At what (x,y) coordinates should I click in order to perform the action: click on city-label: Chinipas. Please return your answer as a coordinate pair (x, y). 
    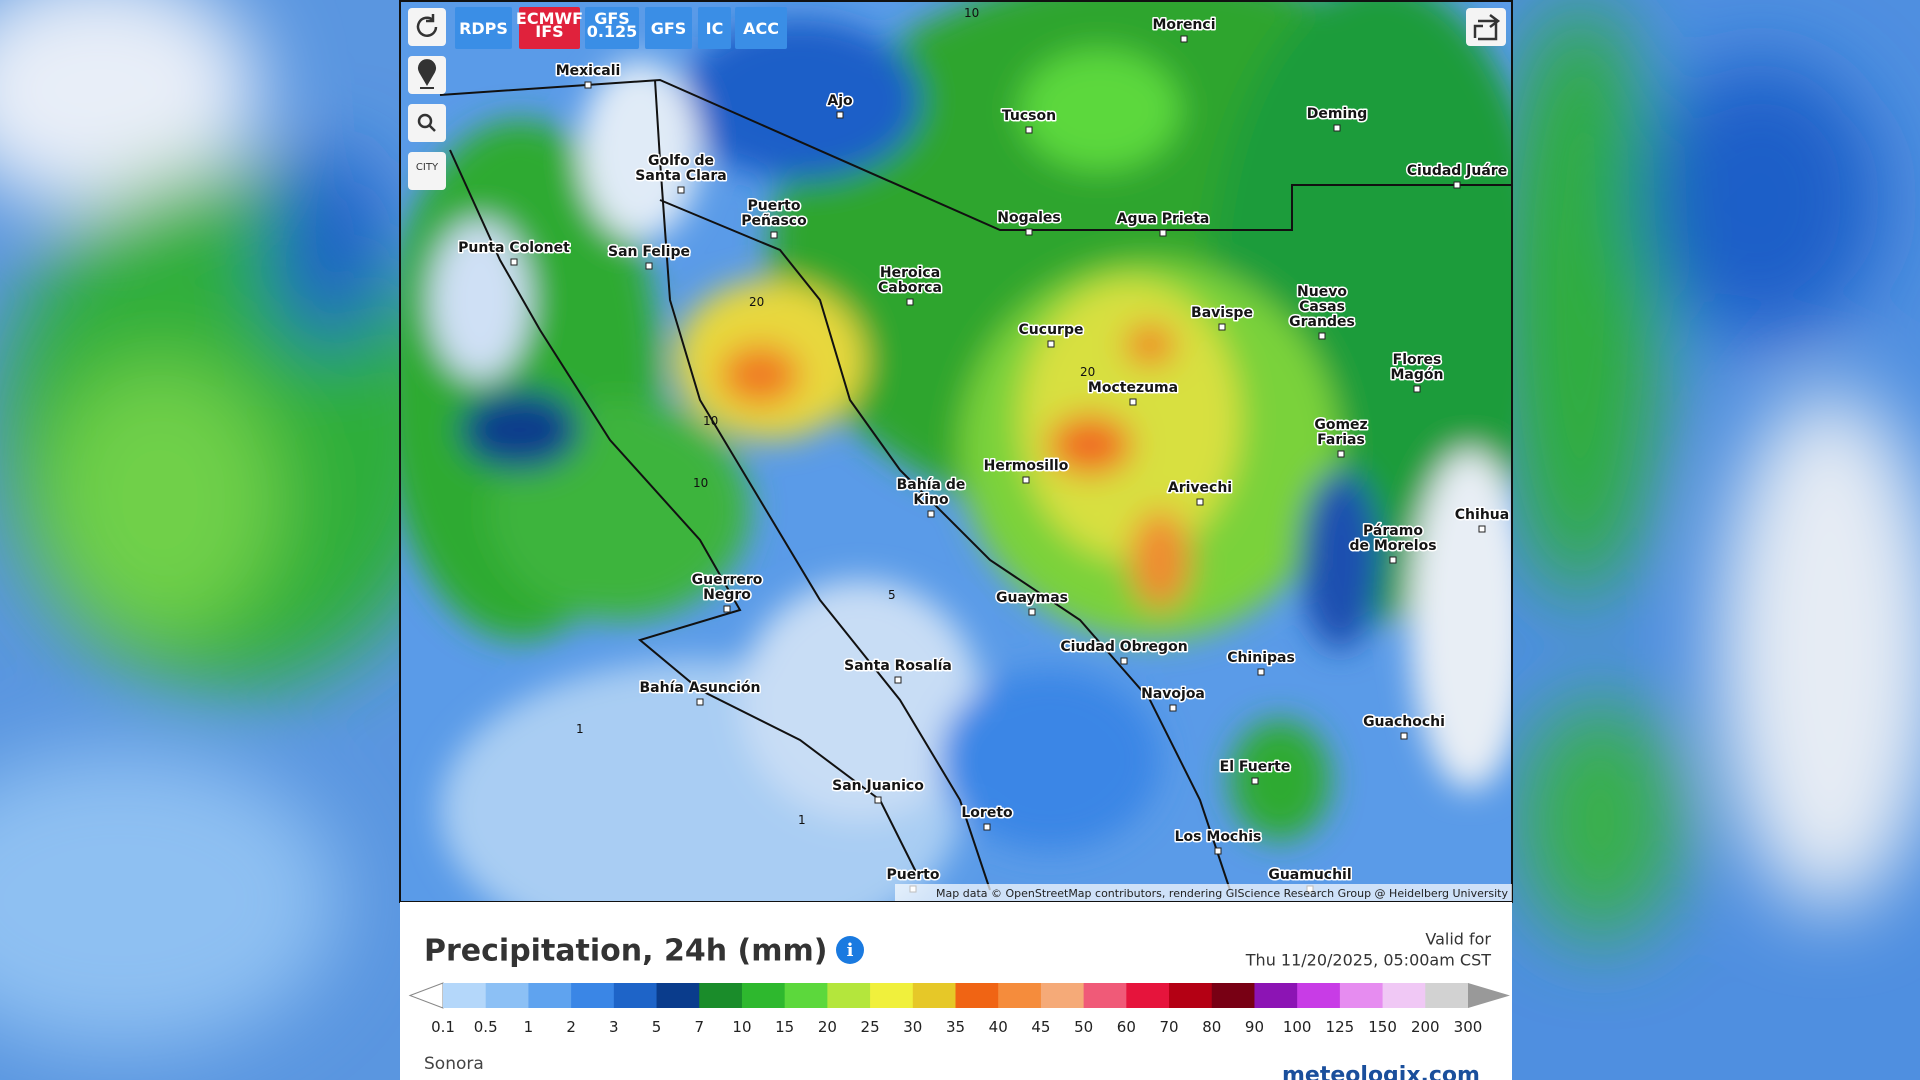
    Looking at the image, I should click on (1261, 658).